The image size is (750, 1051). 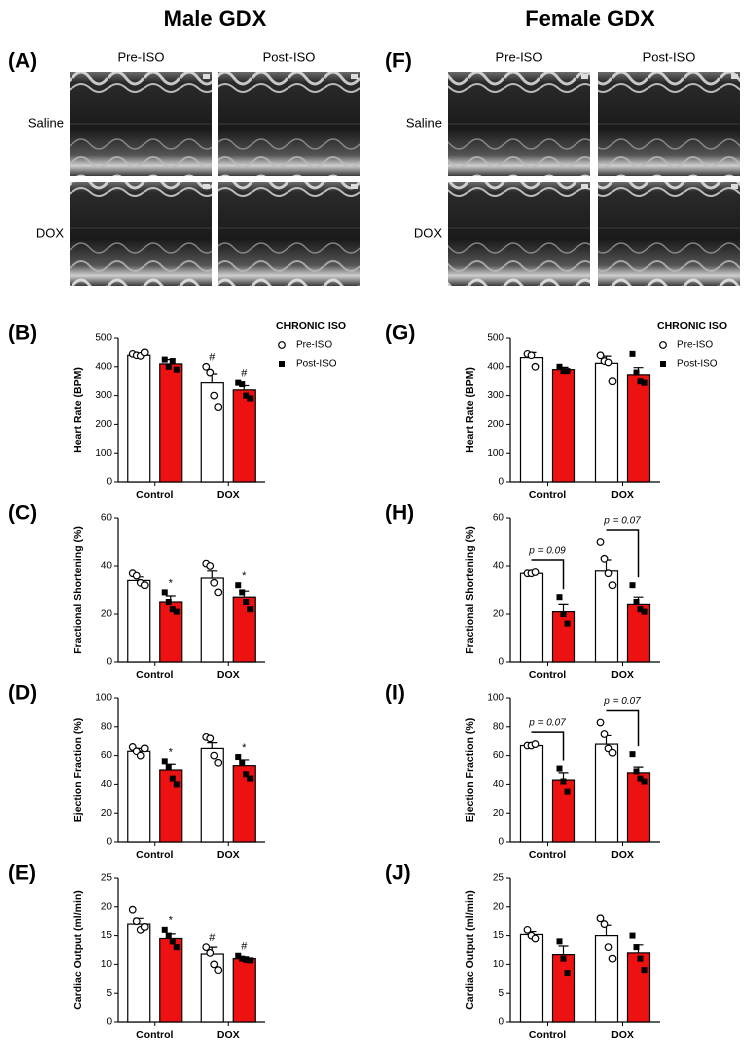 I want to click on legend-label: Post-ISO, so click(x=697, y=364).